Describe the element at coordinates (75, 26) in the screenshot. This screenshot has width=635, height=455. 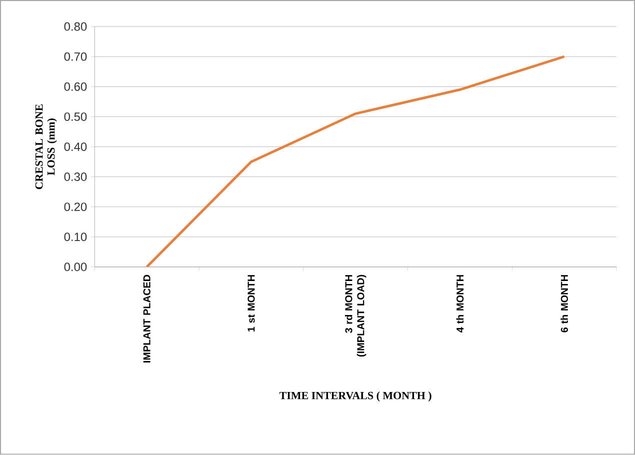
I see `y-tick-label: 0.80` at that location.